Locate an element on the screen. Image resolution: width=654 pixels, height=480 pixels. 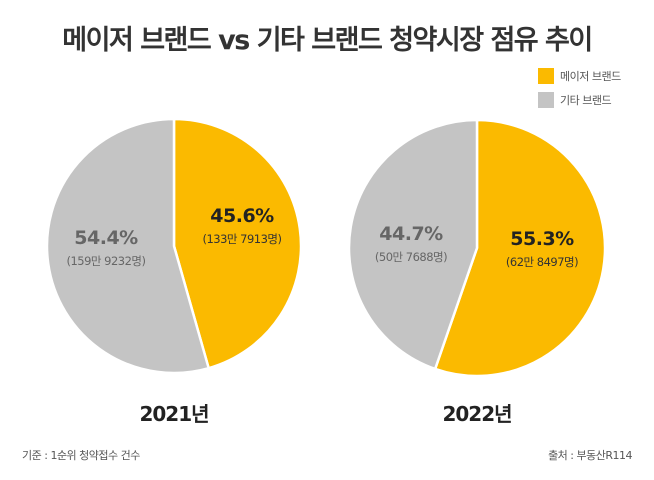
legend-label-major: 메이저 브랜드 is located at coordinates (590, 76).